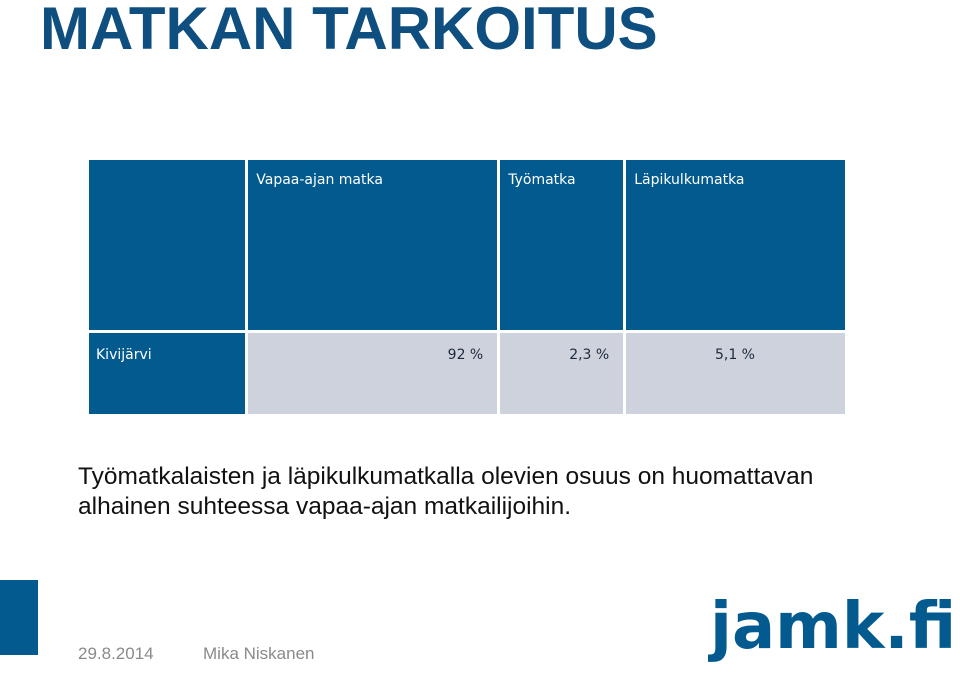 This screenshot has height=674, width=960. I want to click on logo-text: jamk.fi, so click(832, 627).